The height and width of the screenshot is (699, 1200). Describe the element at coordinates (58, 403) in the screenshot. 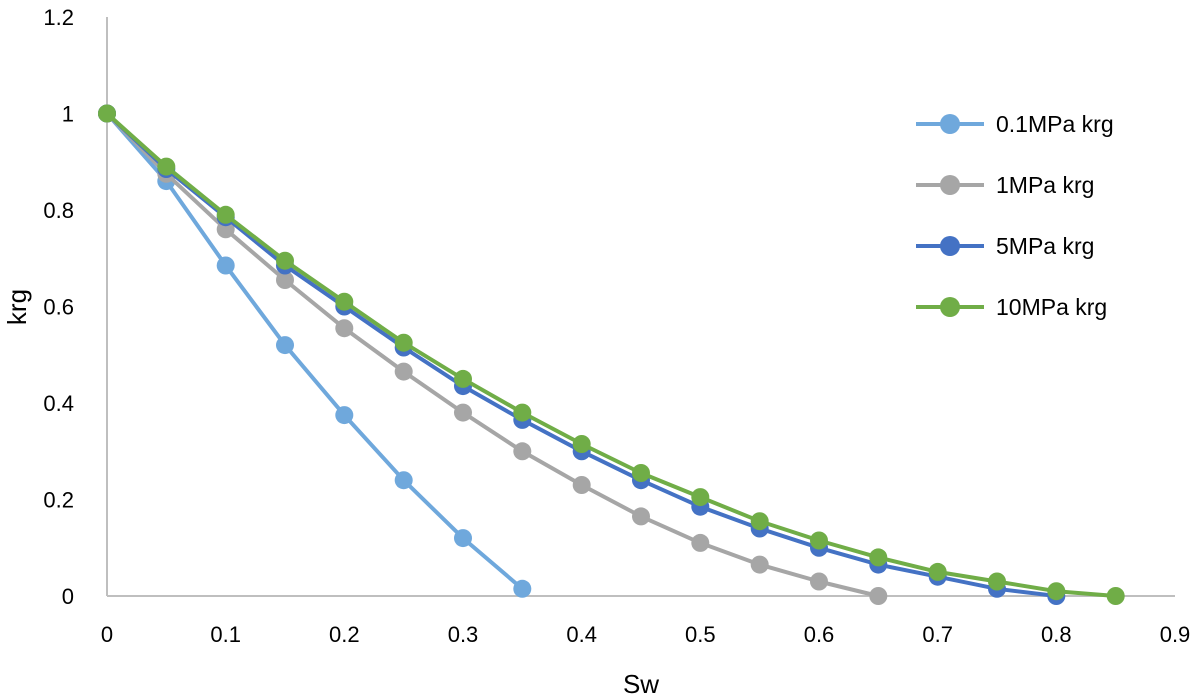

I see `y-tick-label: 0.4` at that location.